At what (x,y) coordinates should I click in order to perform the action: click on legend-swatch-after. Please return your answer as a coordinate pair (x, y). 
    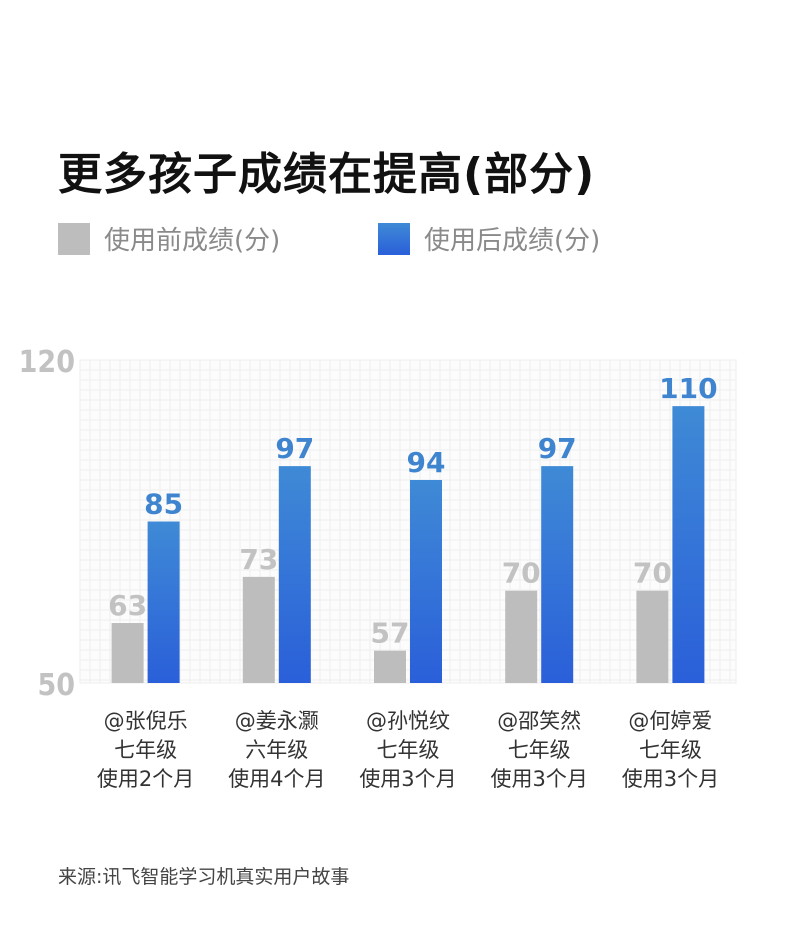
    Looking at the image, I should click on (394, 238).